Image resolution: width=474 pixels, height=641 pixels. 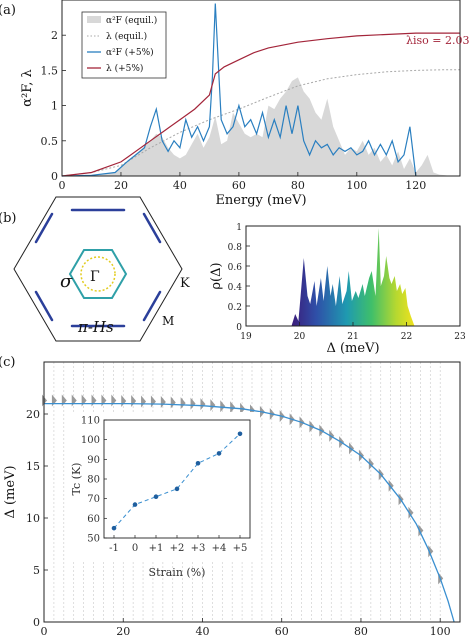 What do you see at coordinates (415, 185) in the screenshot?
I see `x-tick-label: 120` at bounding box center [415, 185].